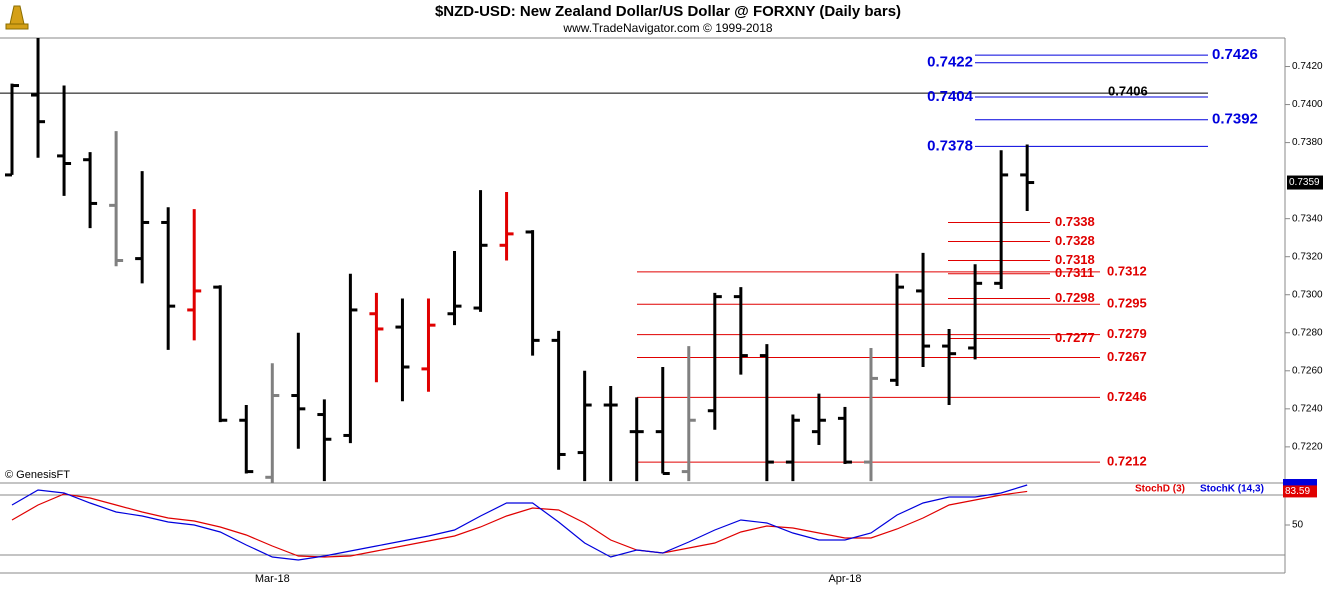  Describe the element at coordinates (1307, 218) in the screenshot. I see `y-tick-label: 0.7340` at that location.